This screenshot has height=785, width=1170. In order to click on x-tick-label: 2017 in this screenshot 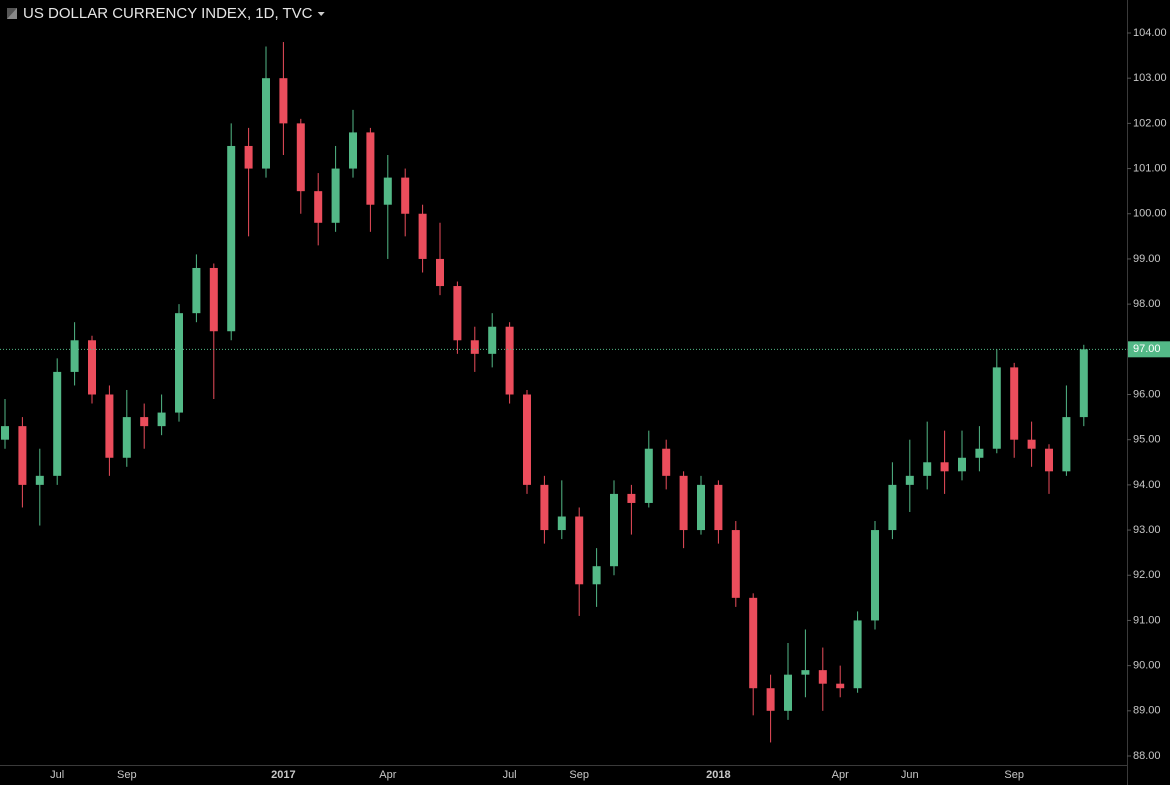, I will do `click(283, 775)`.